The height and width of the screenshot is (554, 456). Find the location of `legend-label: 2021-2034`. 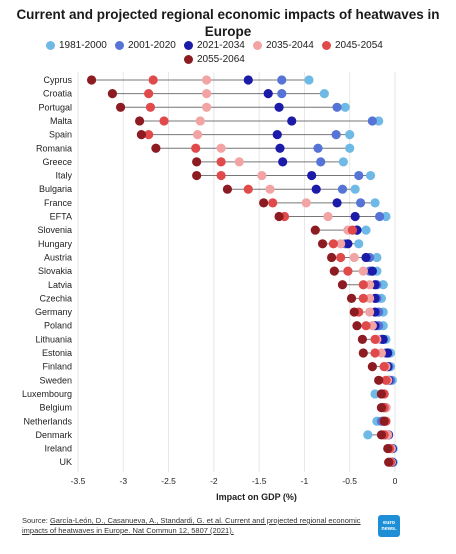

legend-label: 2021-2034 is located at coordinates (221, 45).